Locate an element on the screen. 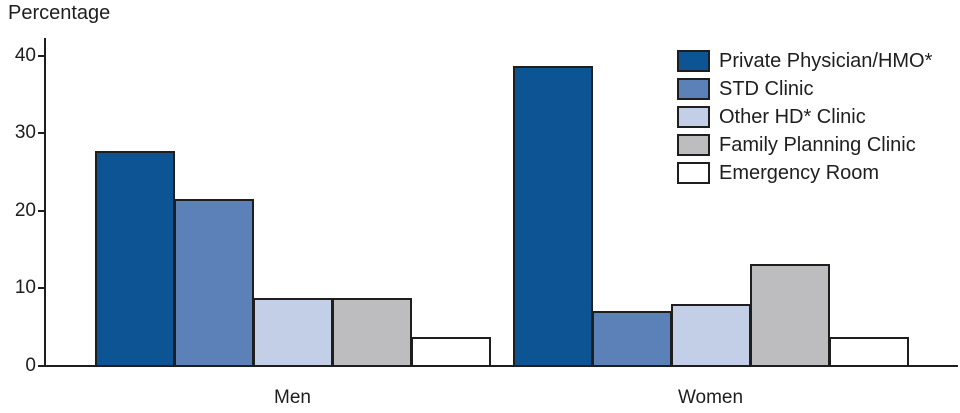  legend-label-1: STD Clinic is located at coordinates (766, 89).